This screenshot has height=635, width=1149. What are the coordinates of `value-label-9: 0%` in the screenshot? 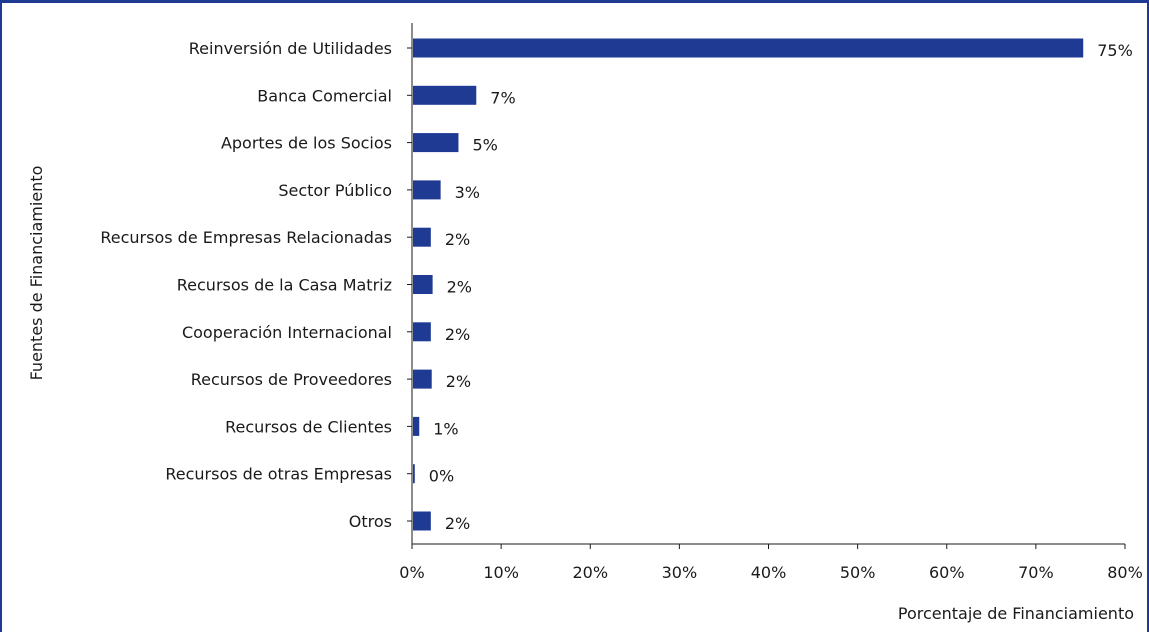 It's located at (441, 476).